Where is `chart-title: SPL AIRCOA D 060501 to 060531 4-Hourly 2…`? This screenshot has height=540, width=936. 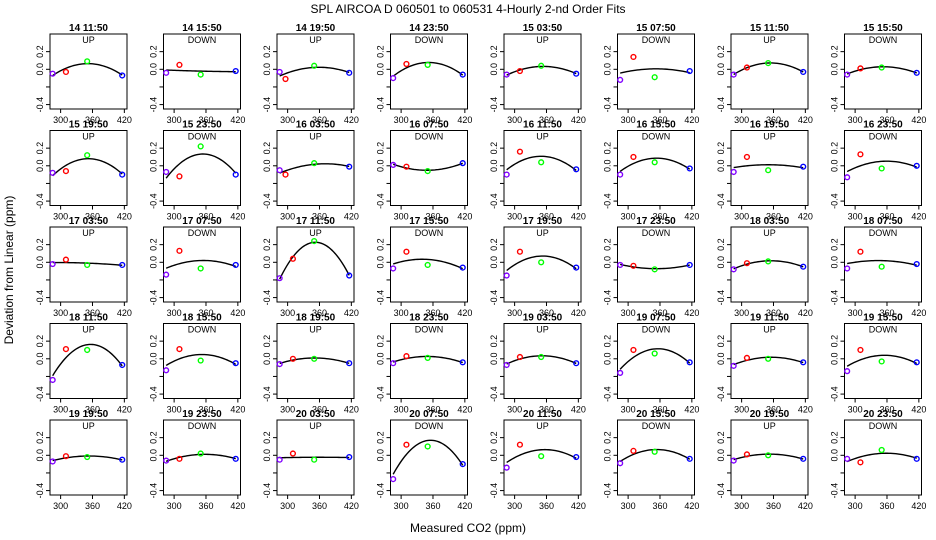
chart-title: SPL AIRCOA D 060501 to 060531 4-Hourly 2… is located at coordinates (467, 9).